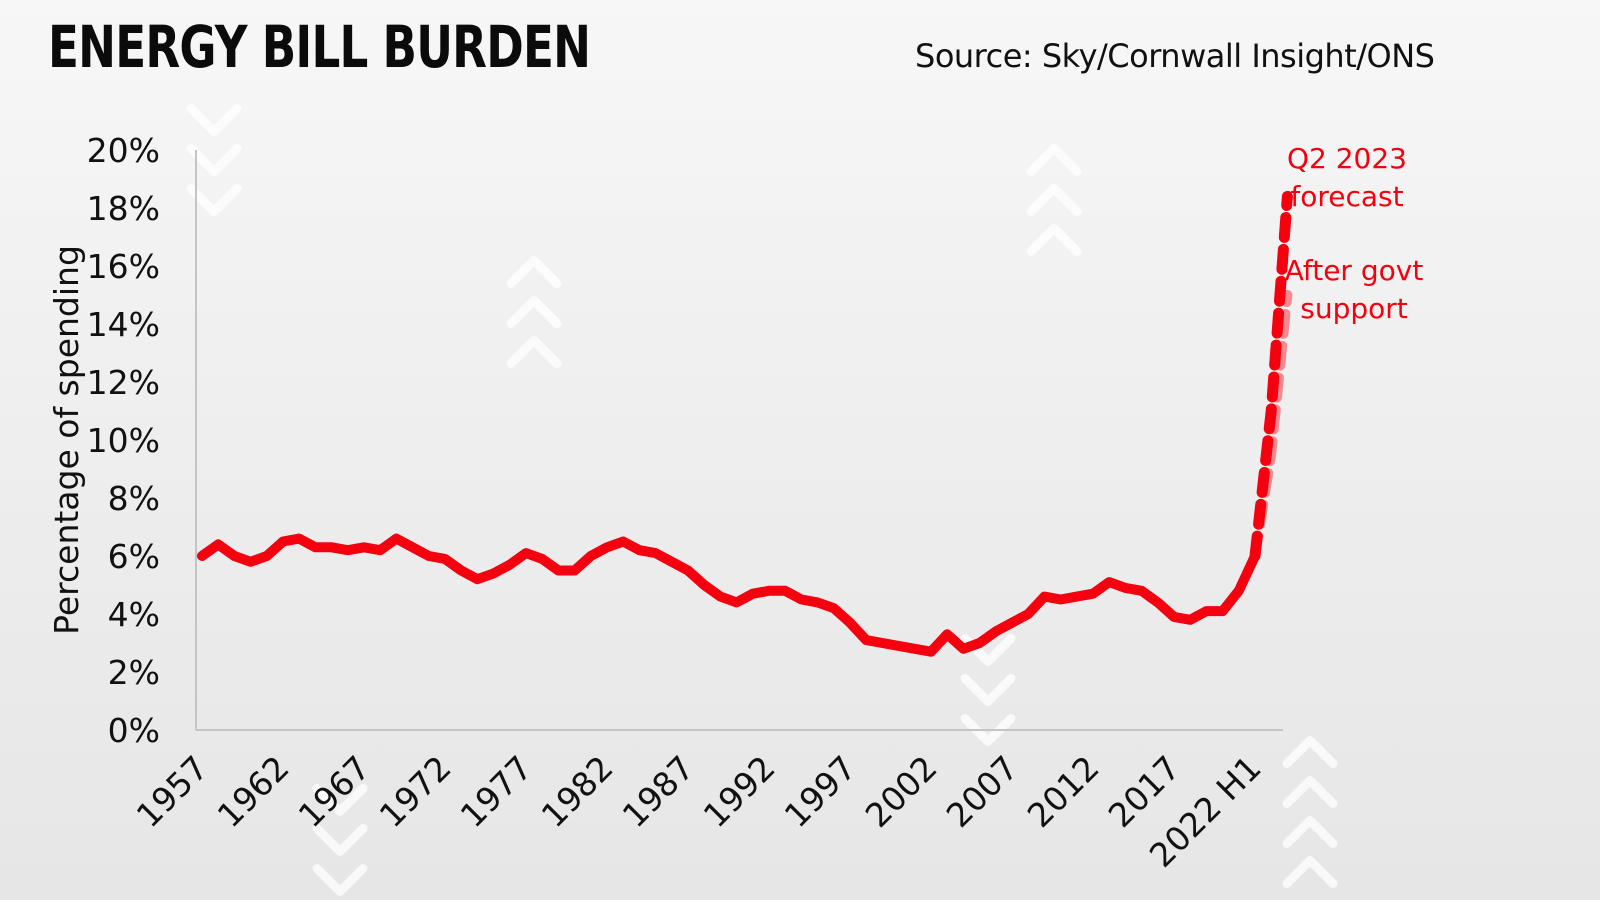  I want to click on y-tick-labels: 0% 2% 4% 6% 8% 10% 12% 14% 16% 18% 20%, so click(123, 440).